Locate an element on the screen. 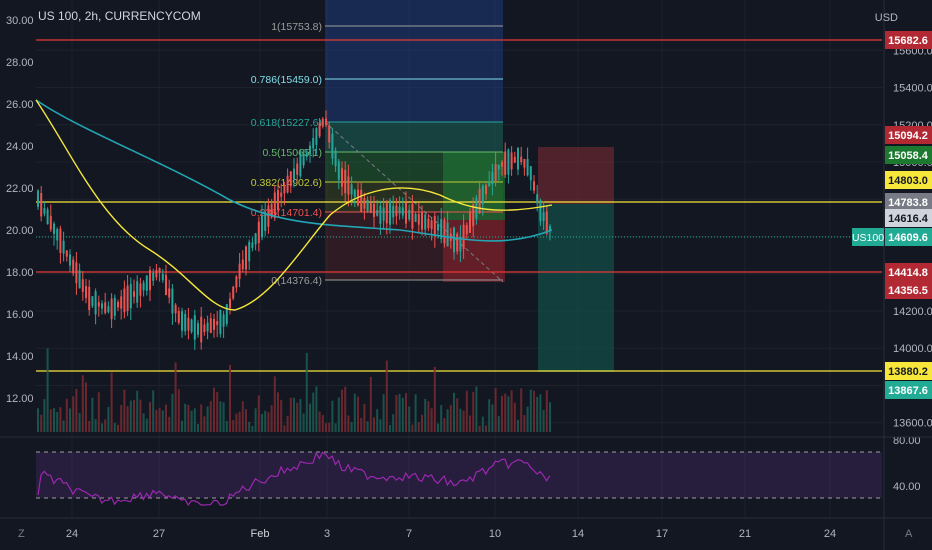  currency-label: USD is located at coordinates (886, 18).